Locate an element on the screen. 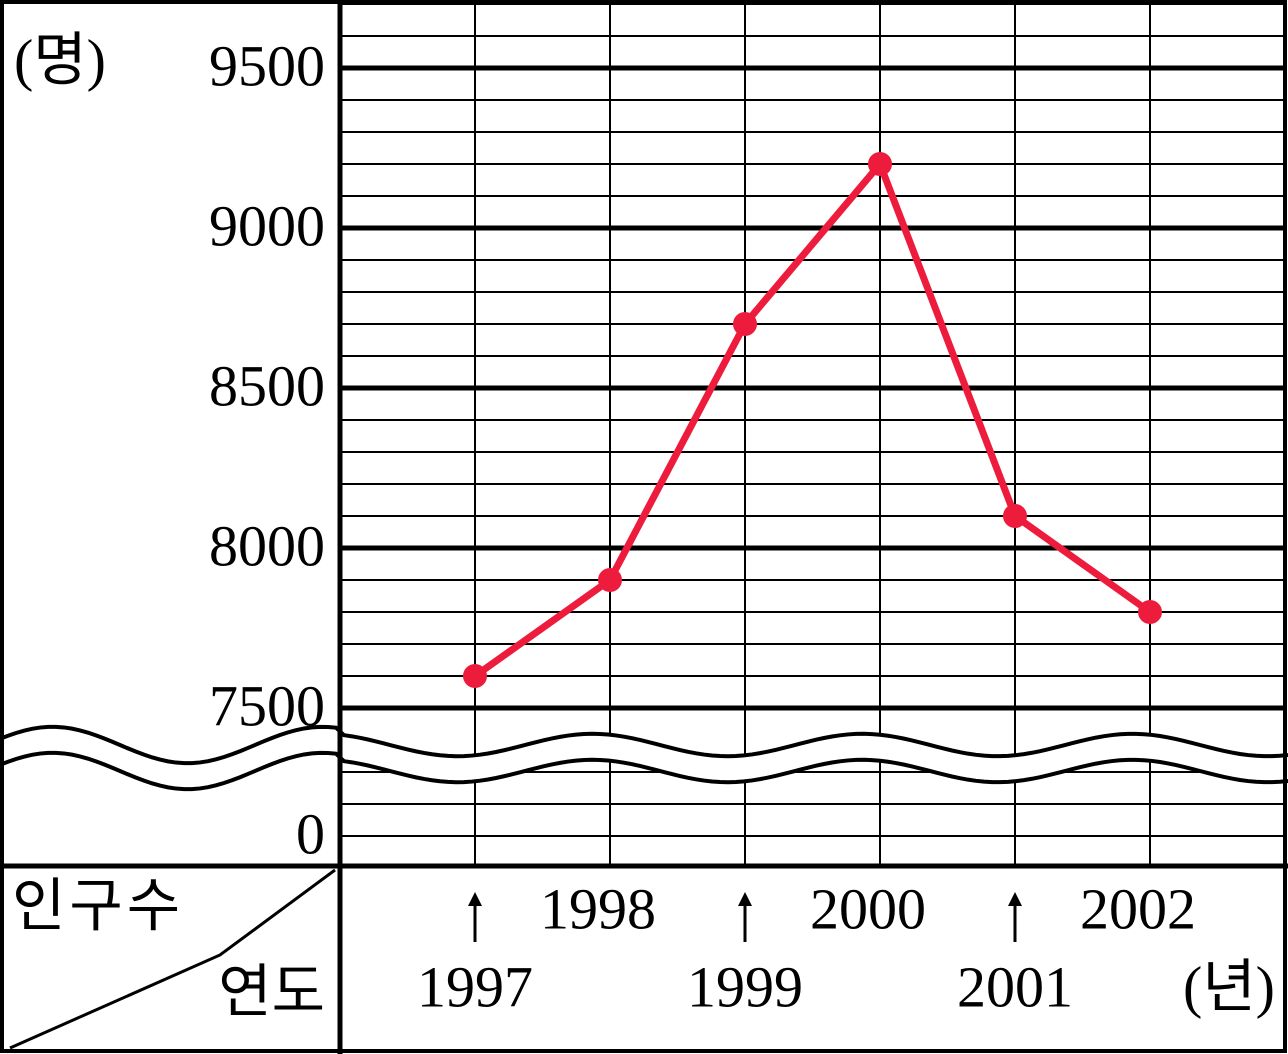  axis-break is located at coordinates (644, 758).